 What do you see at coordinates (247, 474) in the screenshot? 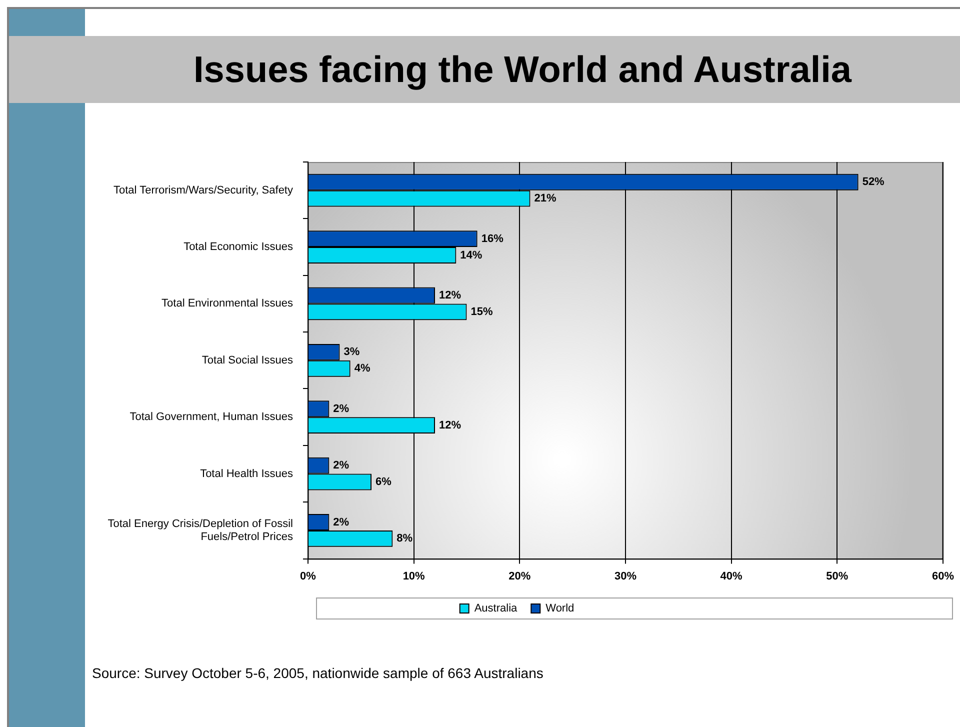
I see `y-tick-label: Total Health Issues` at bounding box center [247, 474].